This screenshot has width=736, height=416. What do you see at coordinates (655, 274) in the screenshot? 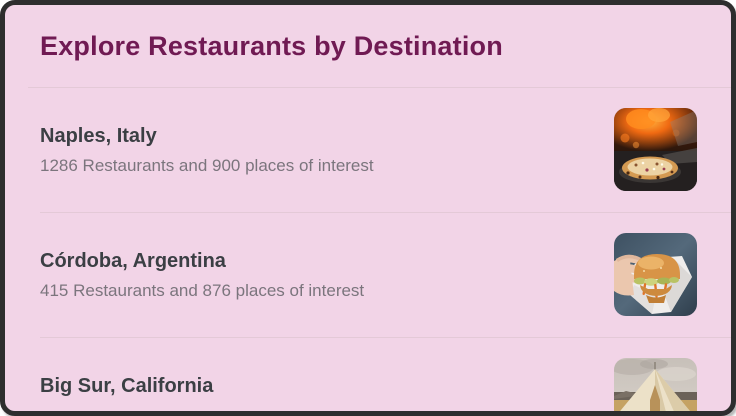
I see `hand-holding-burger-photo` at bounding box center [655, 274].